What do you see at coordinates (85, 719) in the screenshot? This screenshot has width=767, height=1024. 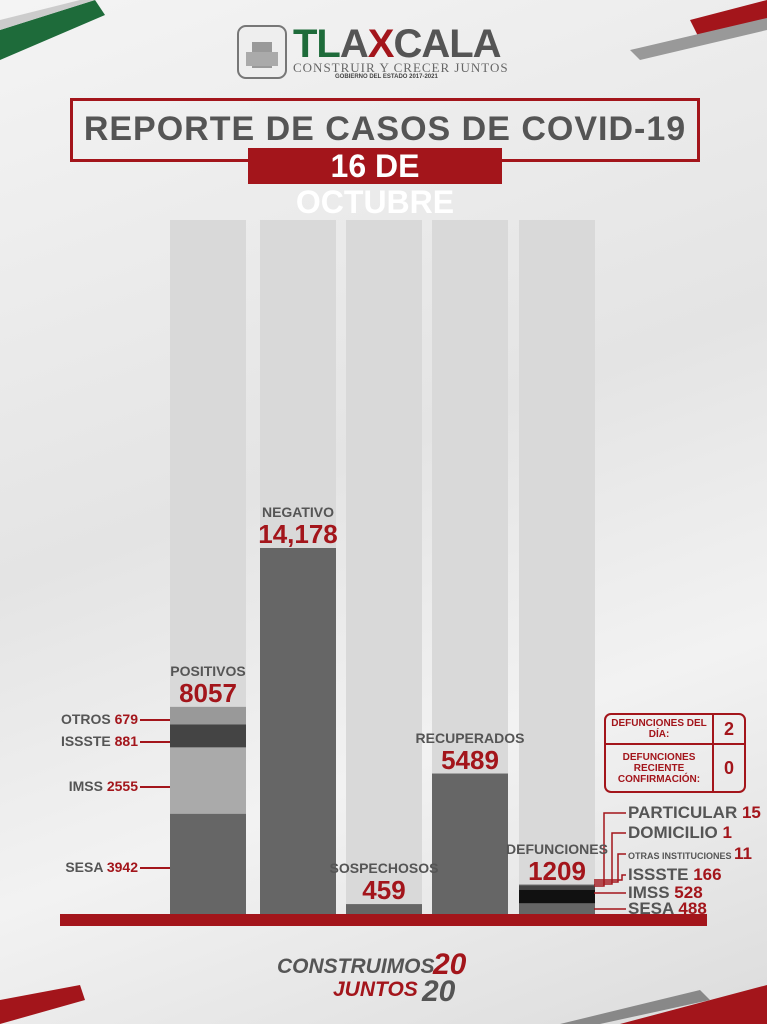 I see `breakdown-name: OTROS` at bounding box center [85, 719].